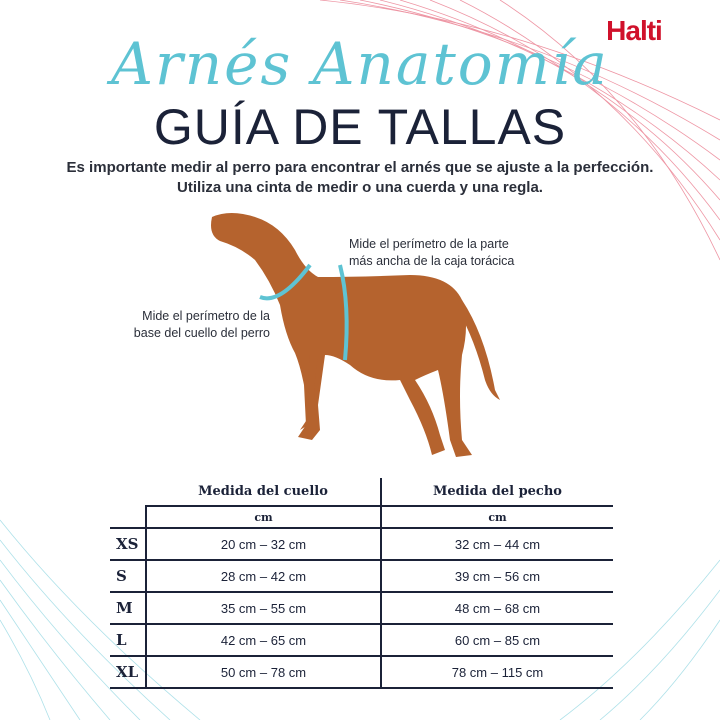 The image size is (720, 720). Describe the element at coordinates (263, 517) in the screenshot. I see `neck-unit: cm` at that location.